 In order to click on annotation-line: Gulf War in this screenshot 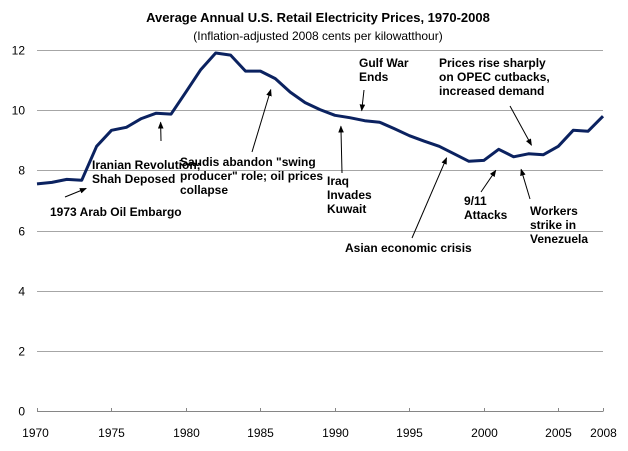, I will do `click(384, 63)`.